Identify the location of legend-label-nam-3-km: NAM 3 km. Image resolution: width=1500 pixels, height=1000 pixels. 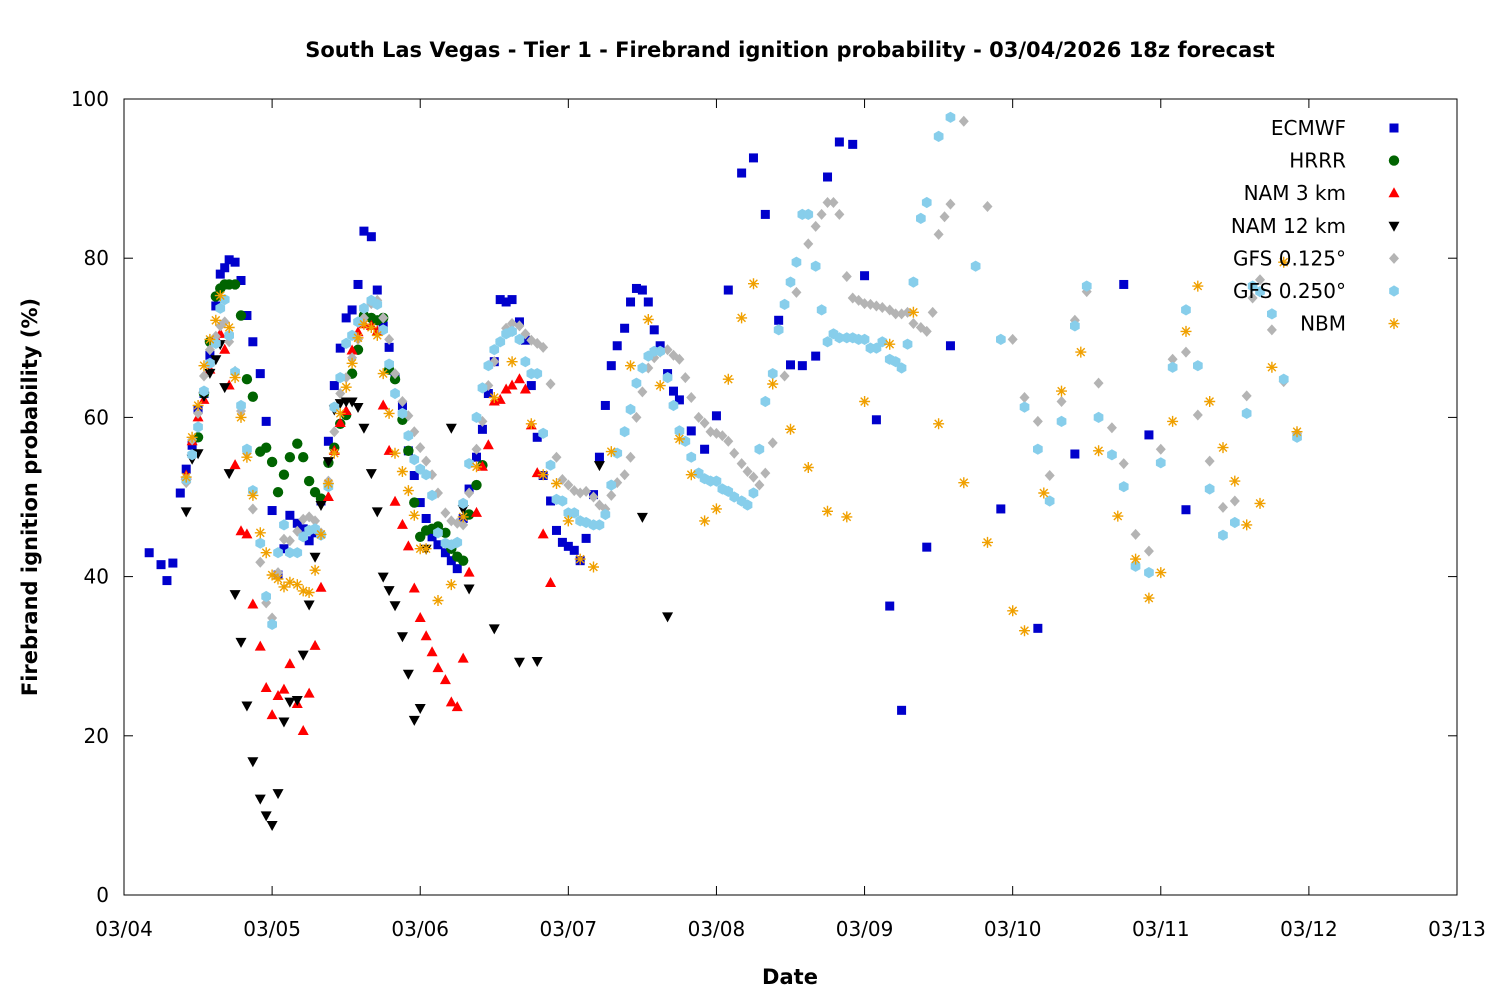
(1295, 193).